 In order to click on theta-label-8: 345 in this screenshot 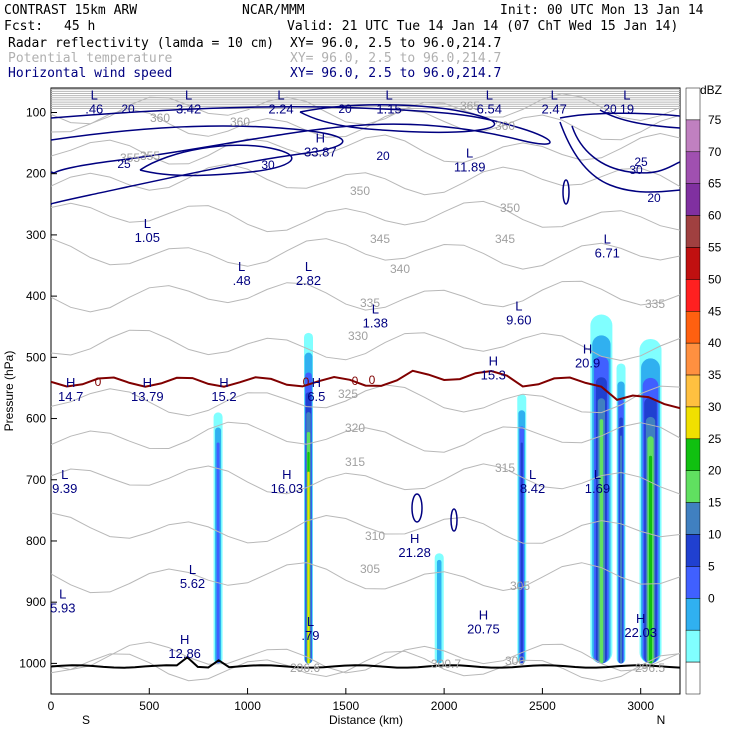, I will do `click(505, 239)`.